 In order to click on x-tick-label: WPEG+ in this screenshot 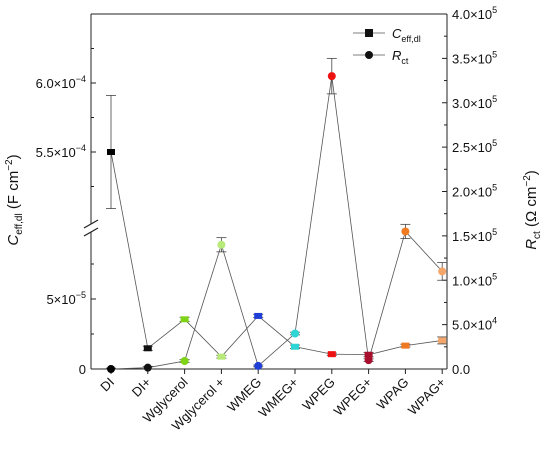, I will do `click(353, 397)`.